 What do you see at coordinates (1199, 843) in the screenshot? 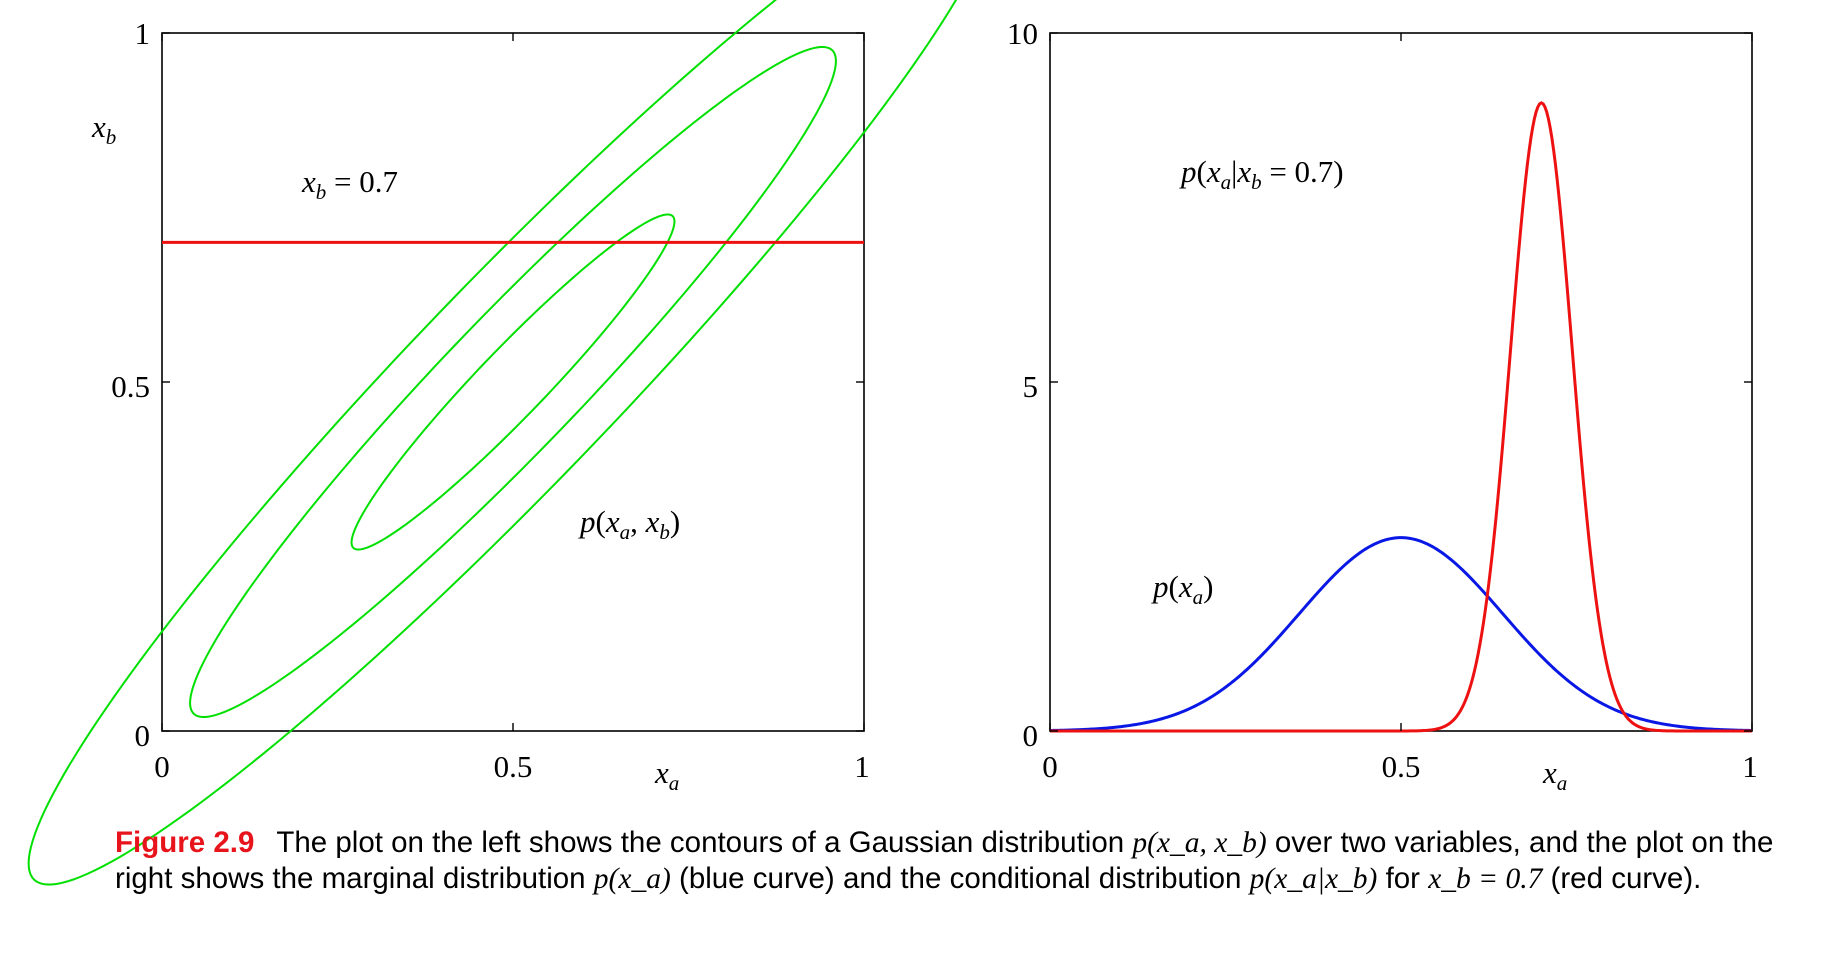
I see `caption-math-joint: p(x_a, x_b)` at bounding box center [1199, 843].